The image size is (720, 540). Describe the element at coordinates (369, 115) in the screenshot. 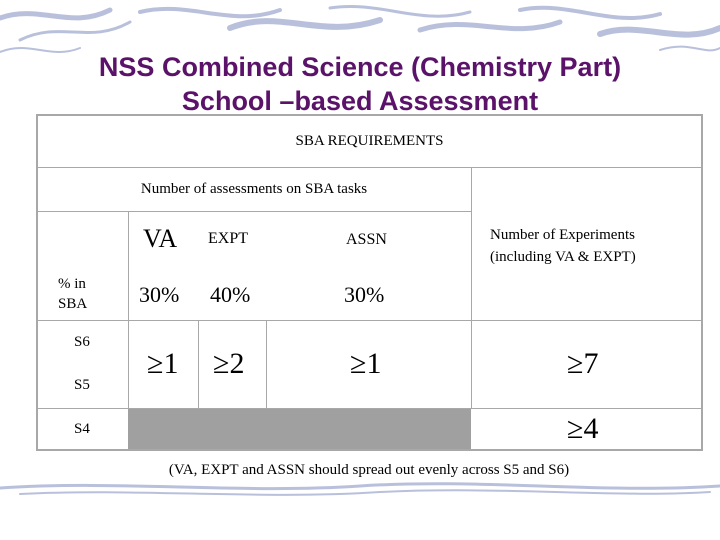

I see `table-border-top` at that location.